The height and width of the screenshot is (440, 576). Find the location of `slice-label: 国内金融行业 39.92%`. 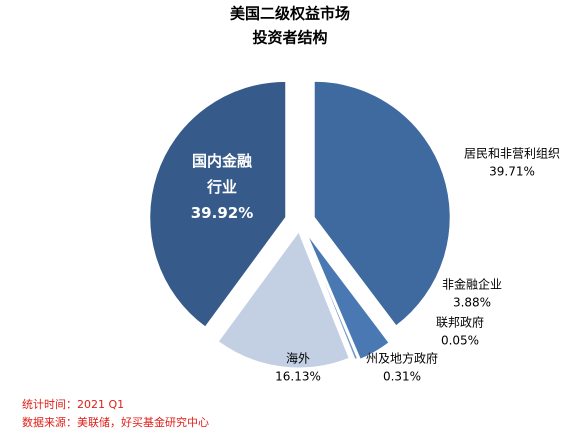

slice-label: 国内金融行业 39.92% is located at coordinates (222, 187).